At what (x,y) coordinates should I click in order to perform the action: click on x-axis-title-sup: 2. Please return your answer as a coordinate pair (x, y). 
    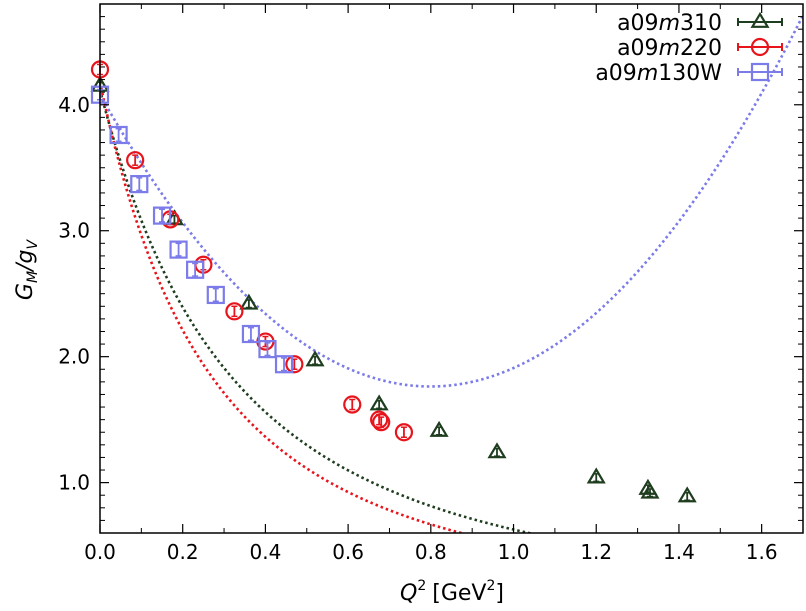
    Looking at the image, I should click on (421, 586).